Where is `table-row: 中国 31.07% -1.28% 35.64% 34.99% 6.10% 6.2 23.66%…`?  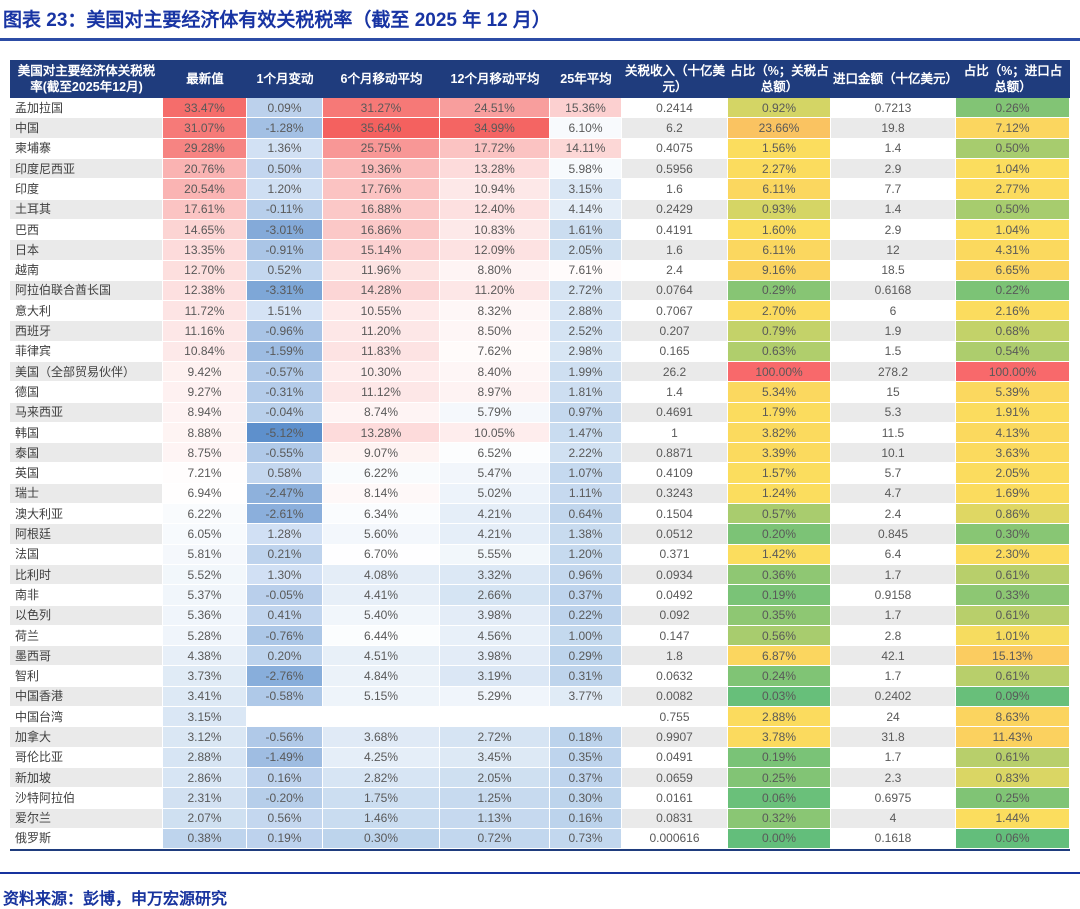 table-row: 中国 31.07% -1.28% 35.64% 34.99% 6.10% 6.2 23.66%… is located at coordinates (540, 128).